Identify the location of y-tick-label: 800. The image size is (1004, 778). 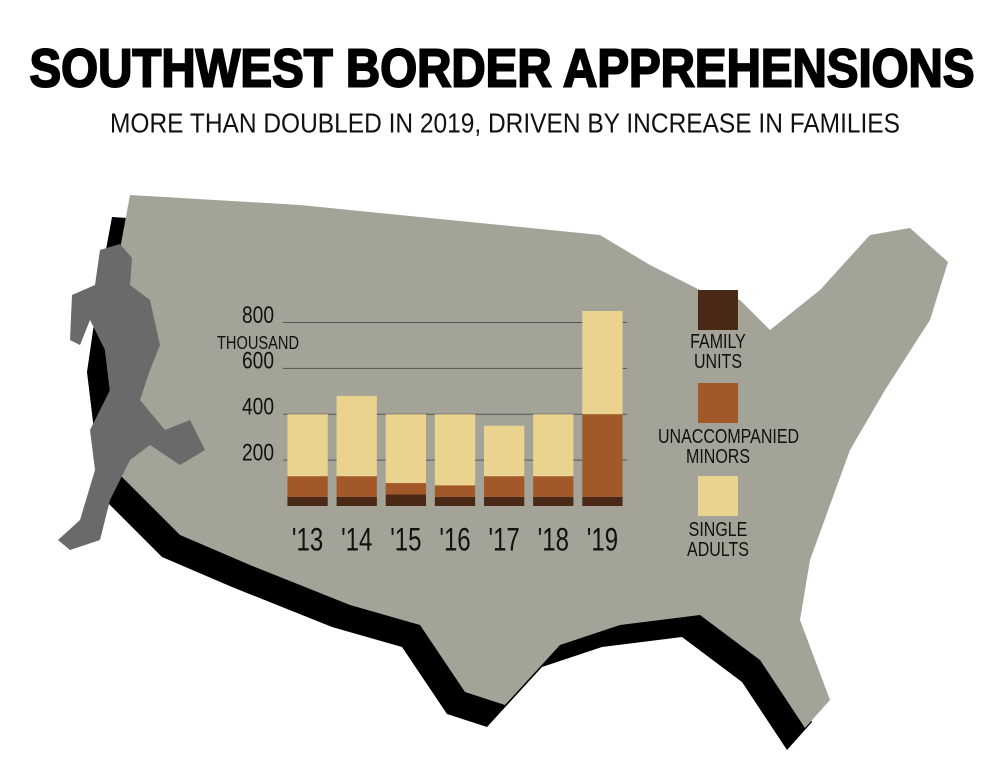
(258, 315).